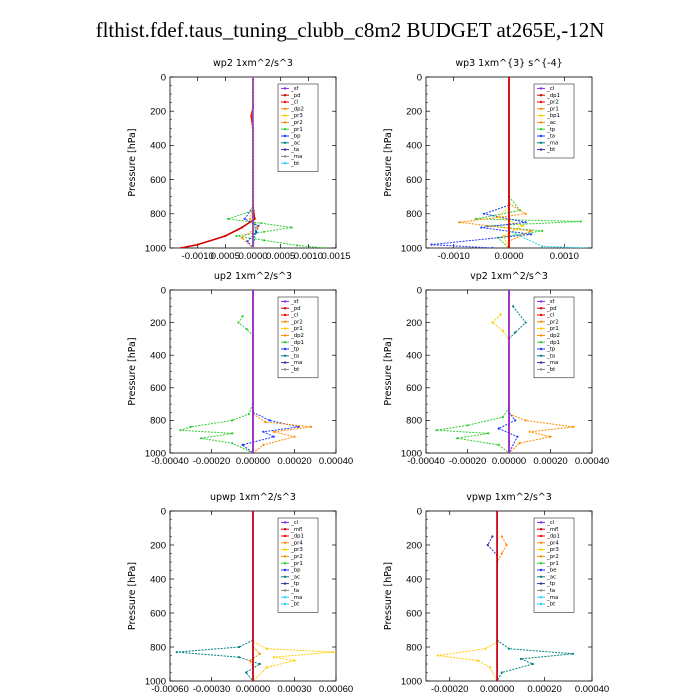 This screenshot has width=700, height=700. I want to click on legend-label: _dp2, so click(297, 336).